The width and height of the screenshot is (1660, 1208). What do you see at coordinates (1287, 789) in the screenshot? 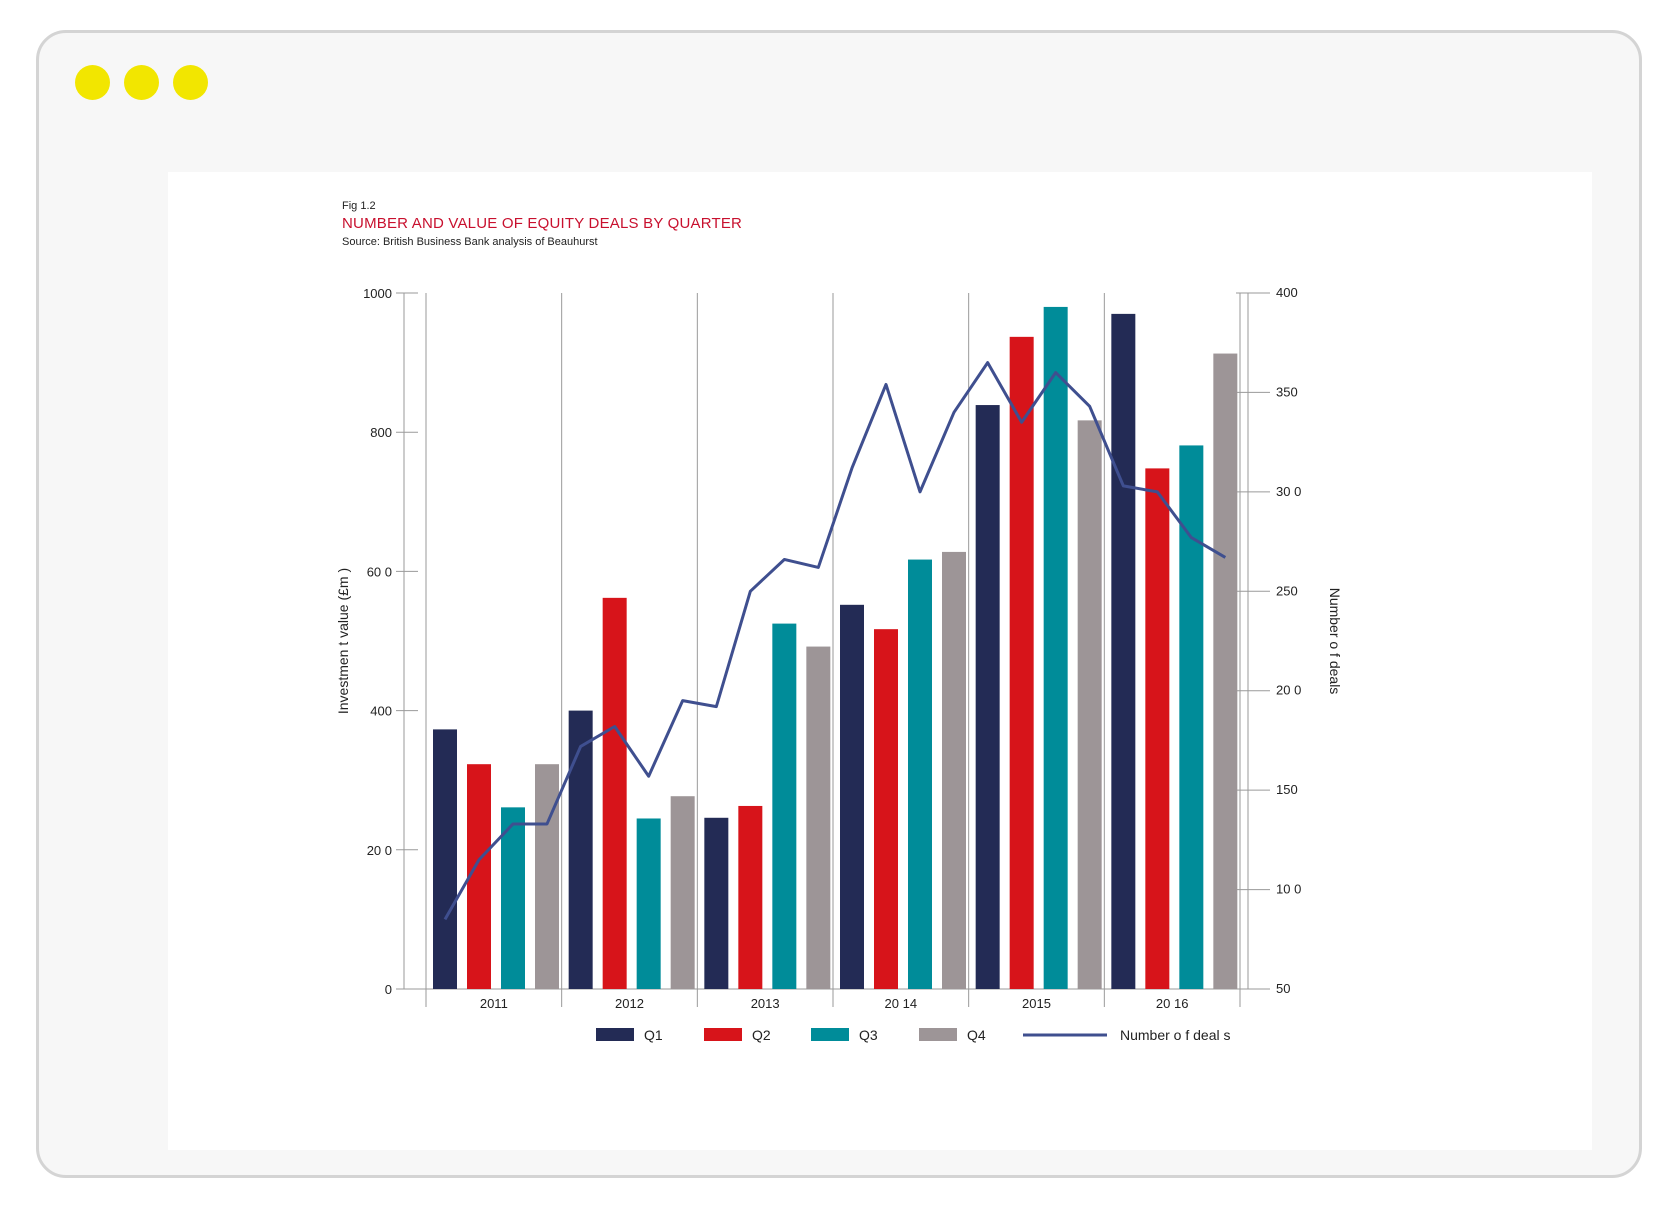
I see `y2-tick-label: 150` at bounding box center [1287, 789].